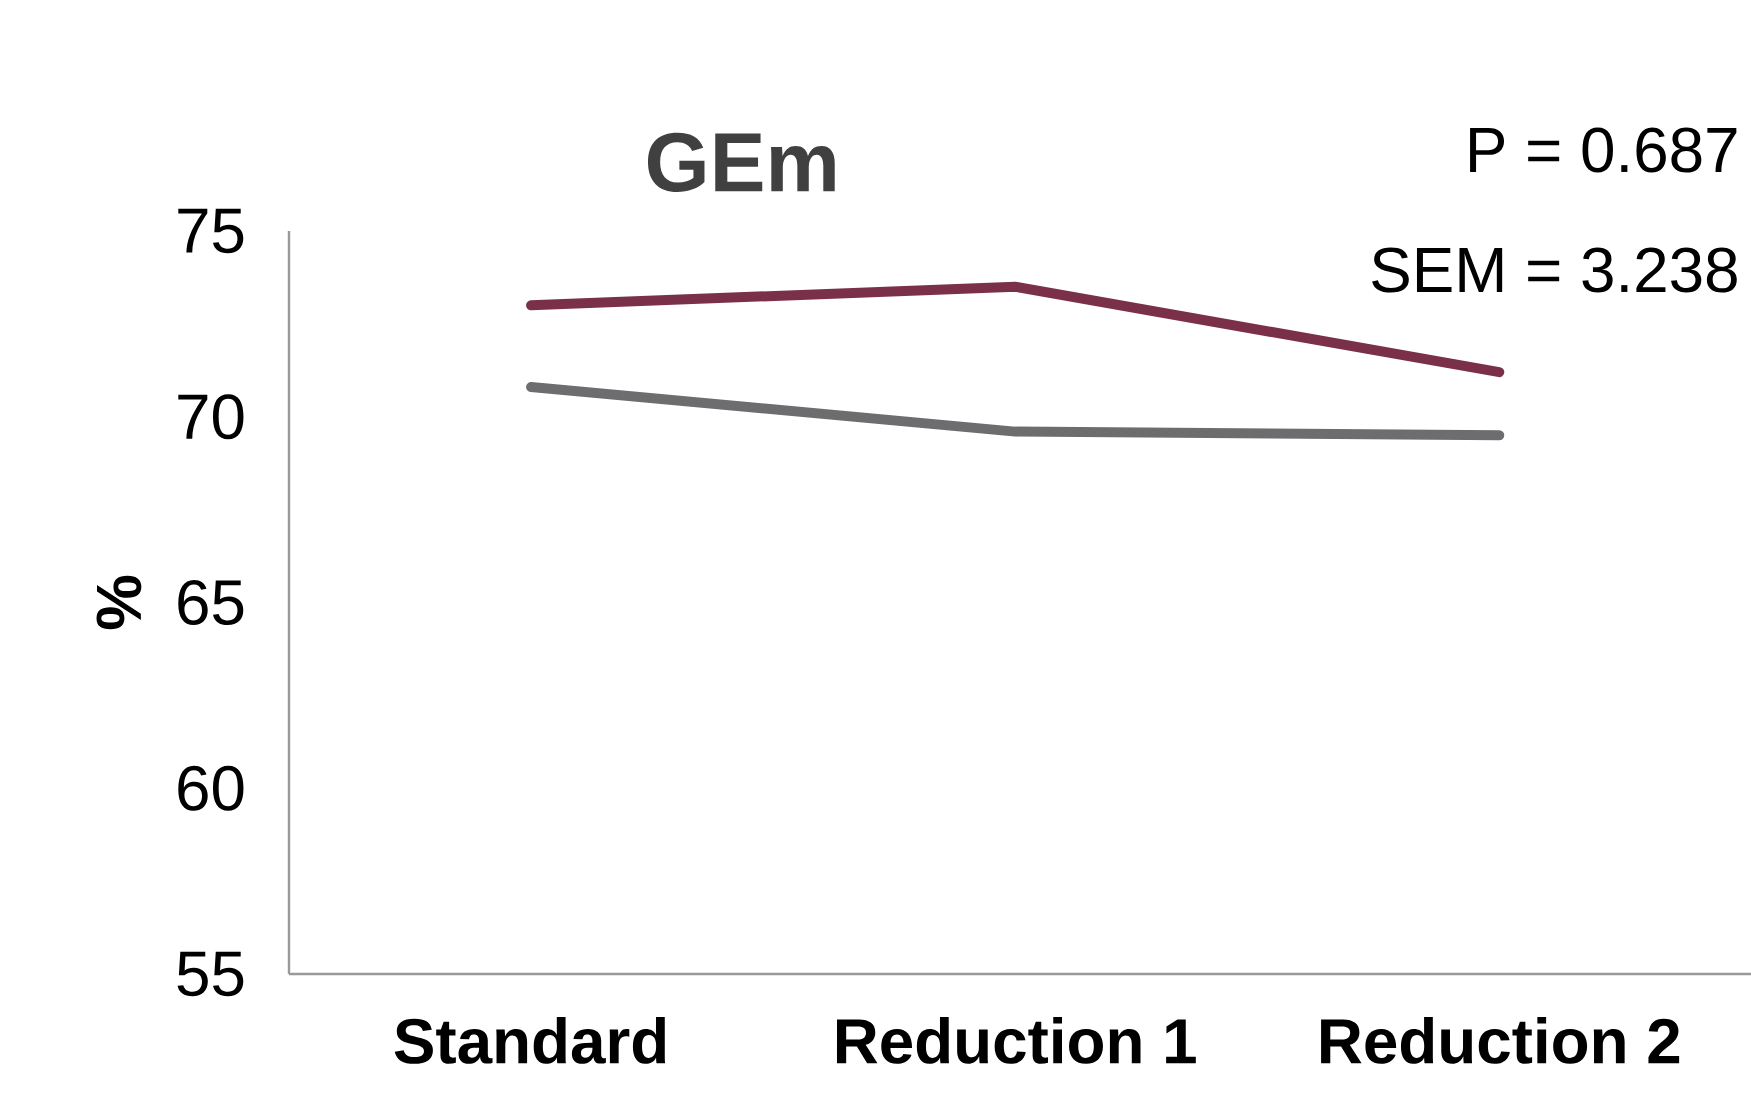  What do you see at coordinates (211, 417) in the screenshot?
I see `y-tick-label: 70` at bounding box center [211, 417].